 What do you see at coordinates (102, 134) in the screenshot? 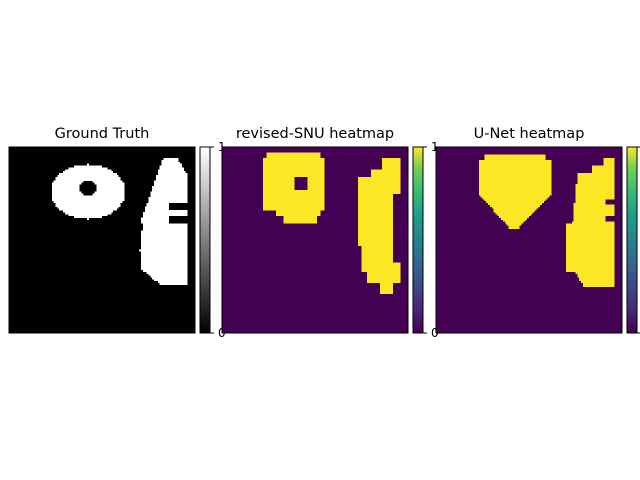
I see `panel-title: Ground Truth` at bounding box center [102, 134].